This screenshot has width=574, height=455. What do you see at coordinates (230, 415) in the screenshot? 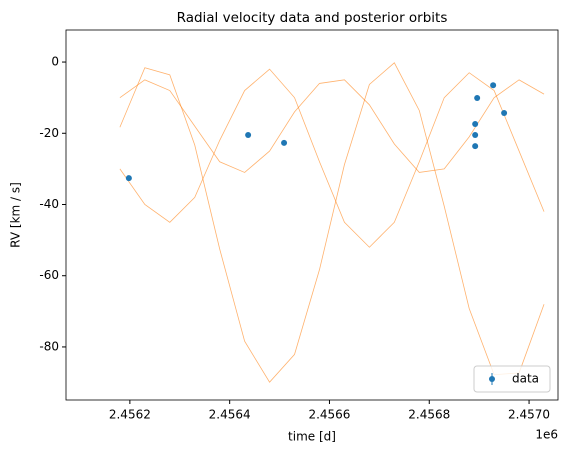
I see `x-tick-label: 2.4564` at bounding box center [230, 415].